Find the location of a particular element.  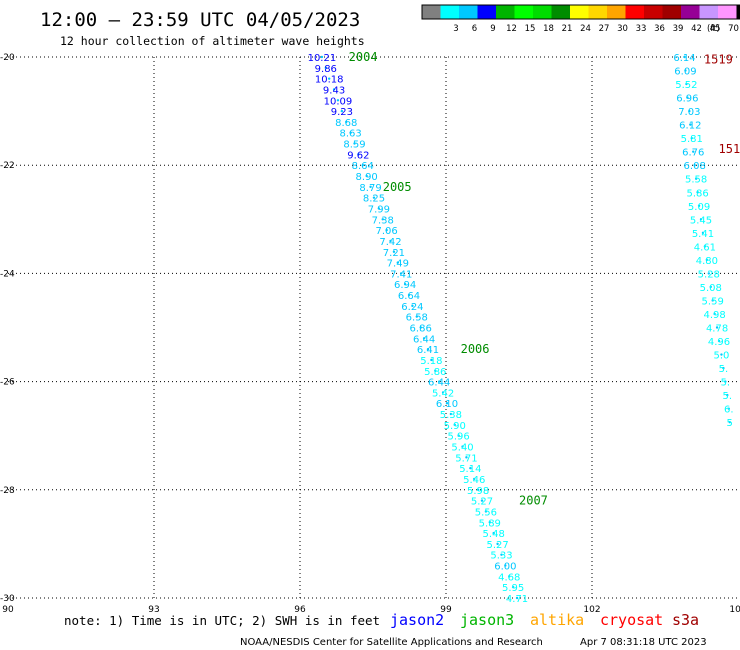

pass-number-label: 2007 is located at coordinates (533, 501).